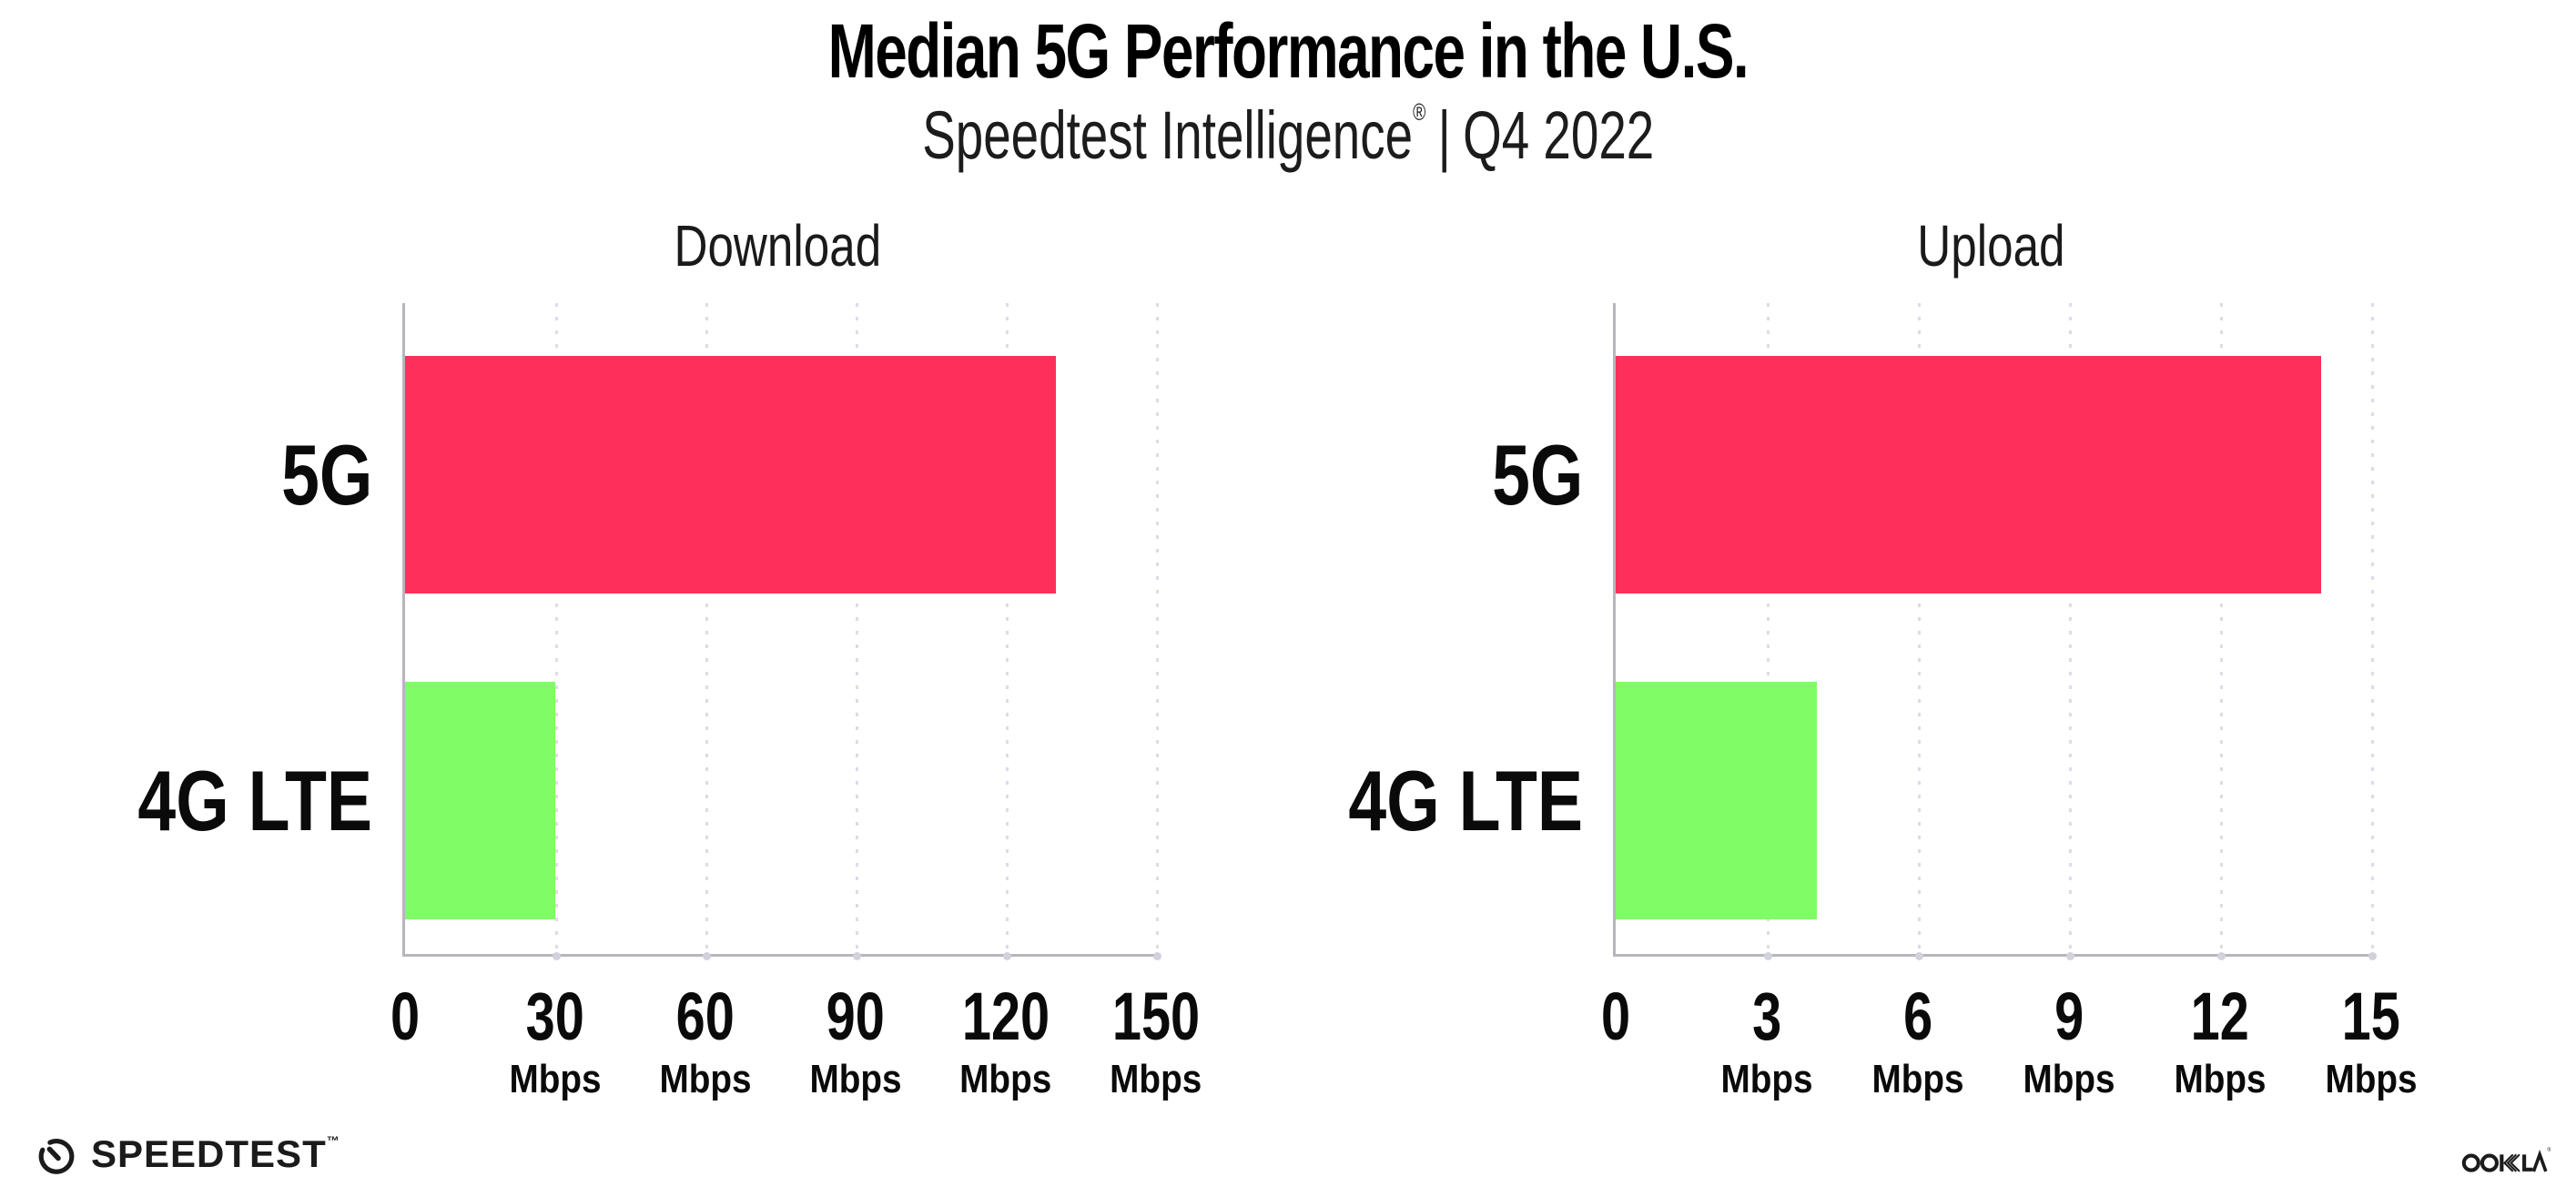 The height and width of the screenshot is (1197, 2576). I want to click on download-x-tick-0: 0, so click(404, 1017).